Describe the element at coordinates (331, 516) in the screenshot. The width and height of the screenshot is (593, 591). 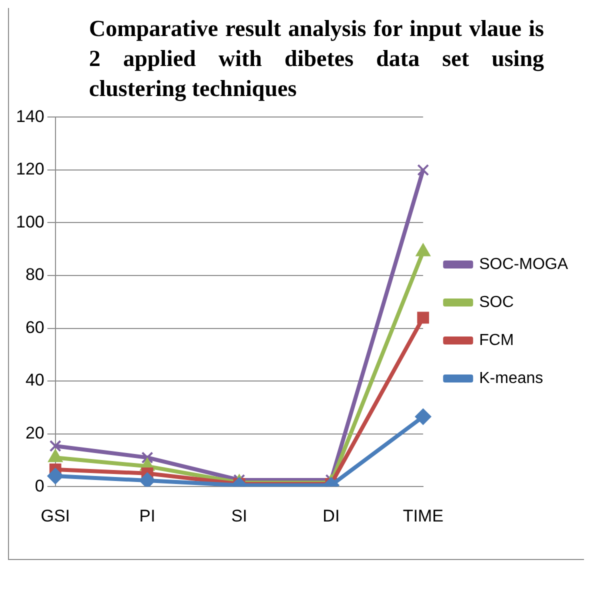
I see `x-tick-label: DI` at that location.